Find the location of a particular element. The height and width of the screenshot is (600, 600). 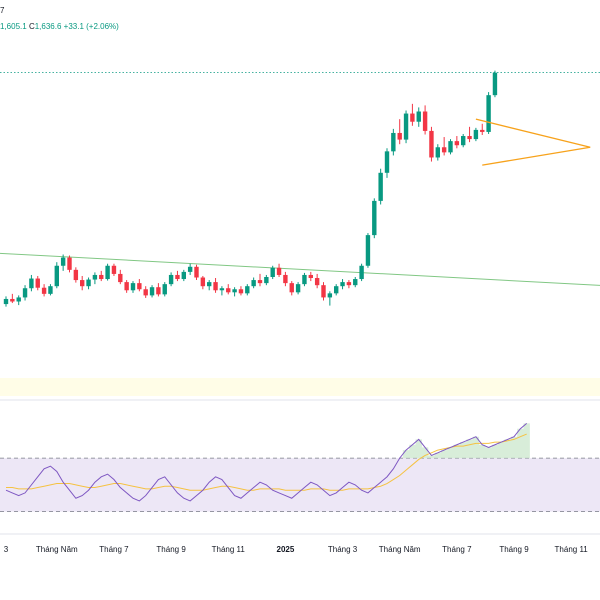

rsi-ma-line is located at coordinates (266, 462).